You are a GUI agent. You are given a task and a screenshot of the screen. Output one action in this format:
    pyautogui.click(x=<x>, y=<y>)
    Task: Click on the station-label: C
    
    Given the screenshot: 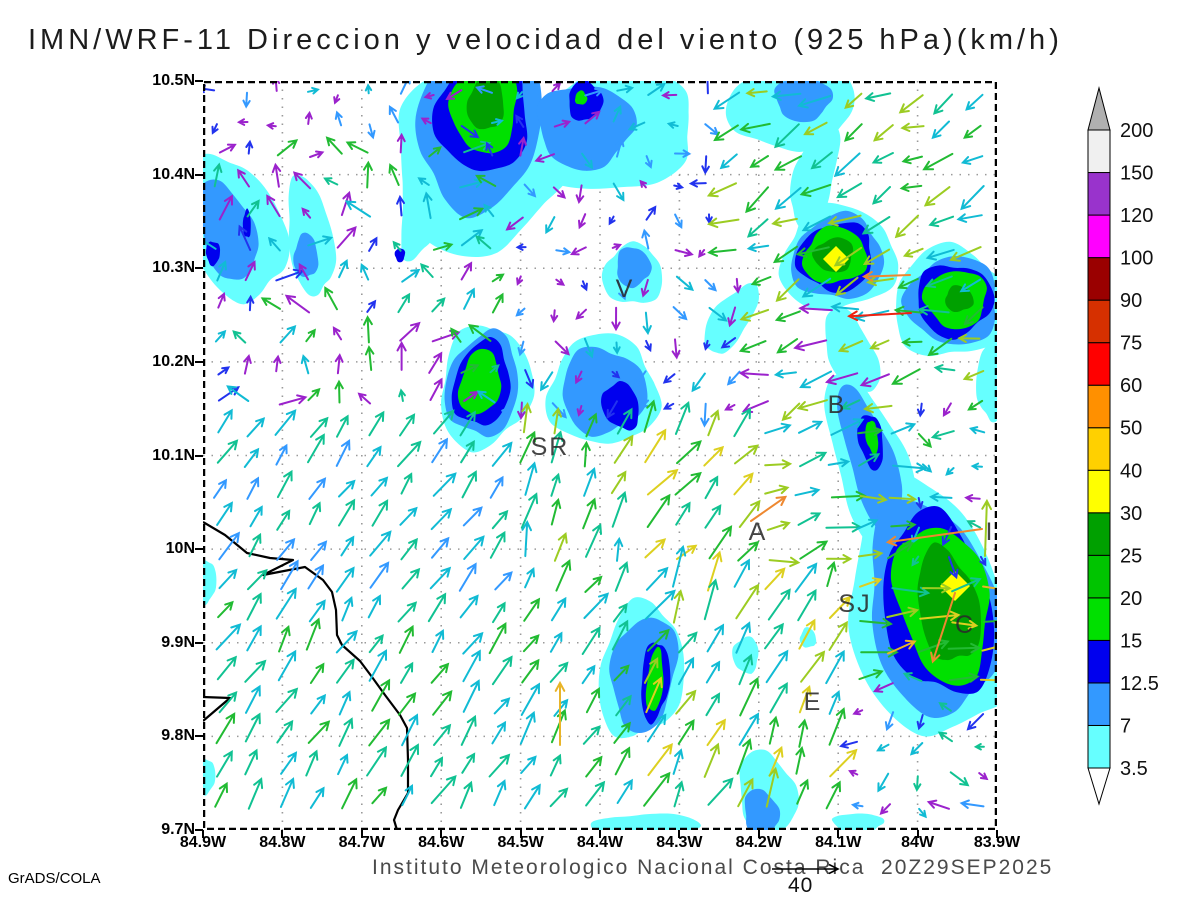 What is the action you would take?
    pyautogui.click(x=965, y=625)
    